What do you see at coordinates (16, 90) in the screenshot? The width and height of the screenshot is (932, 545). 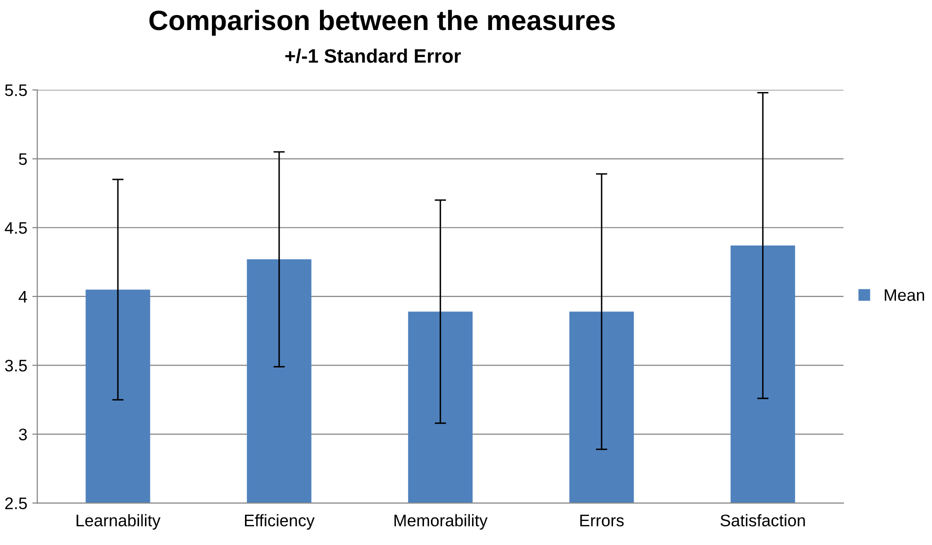 I see `y-tick-label: 5.5` at bounding box center [16, 90].